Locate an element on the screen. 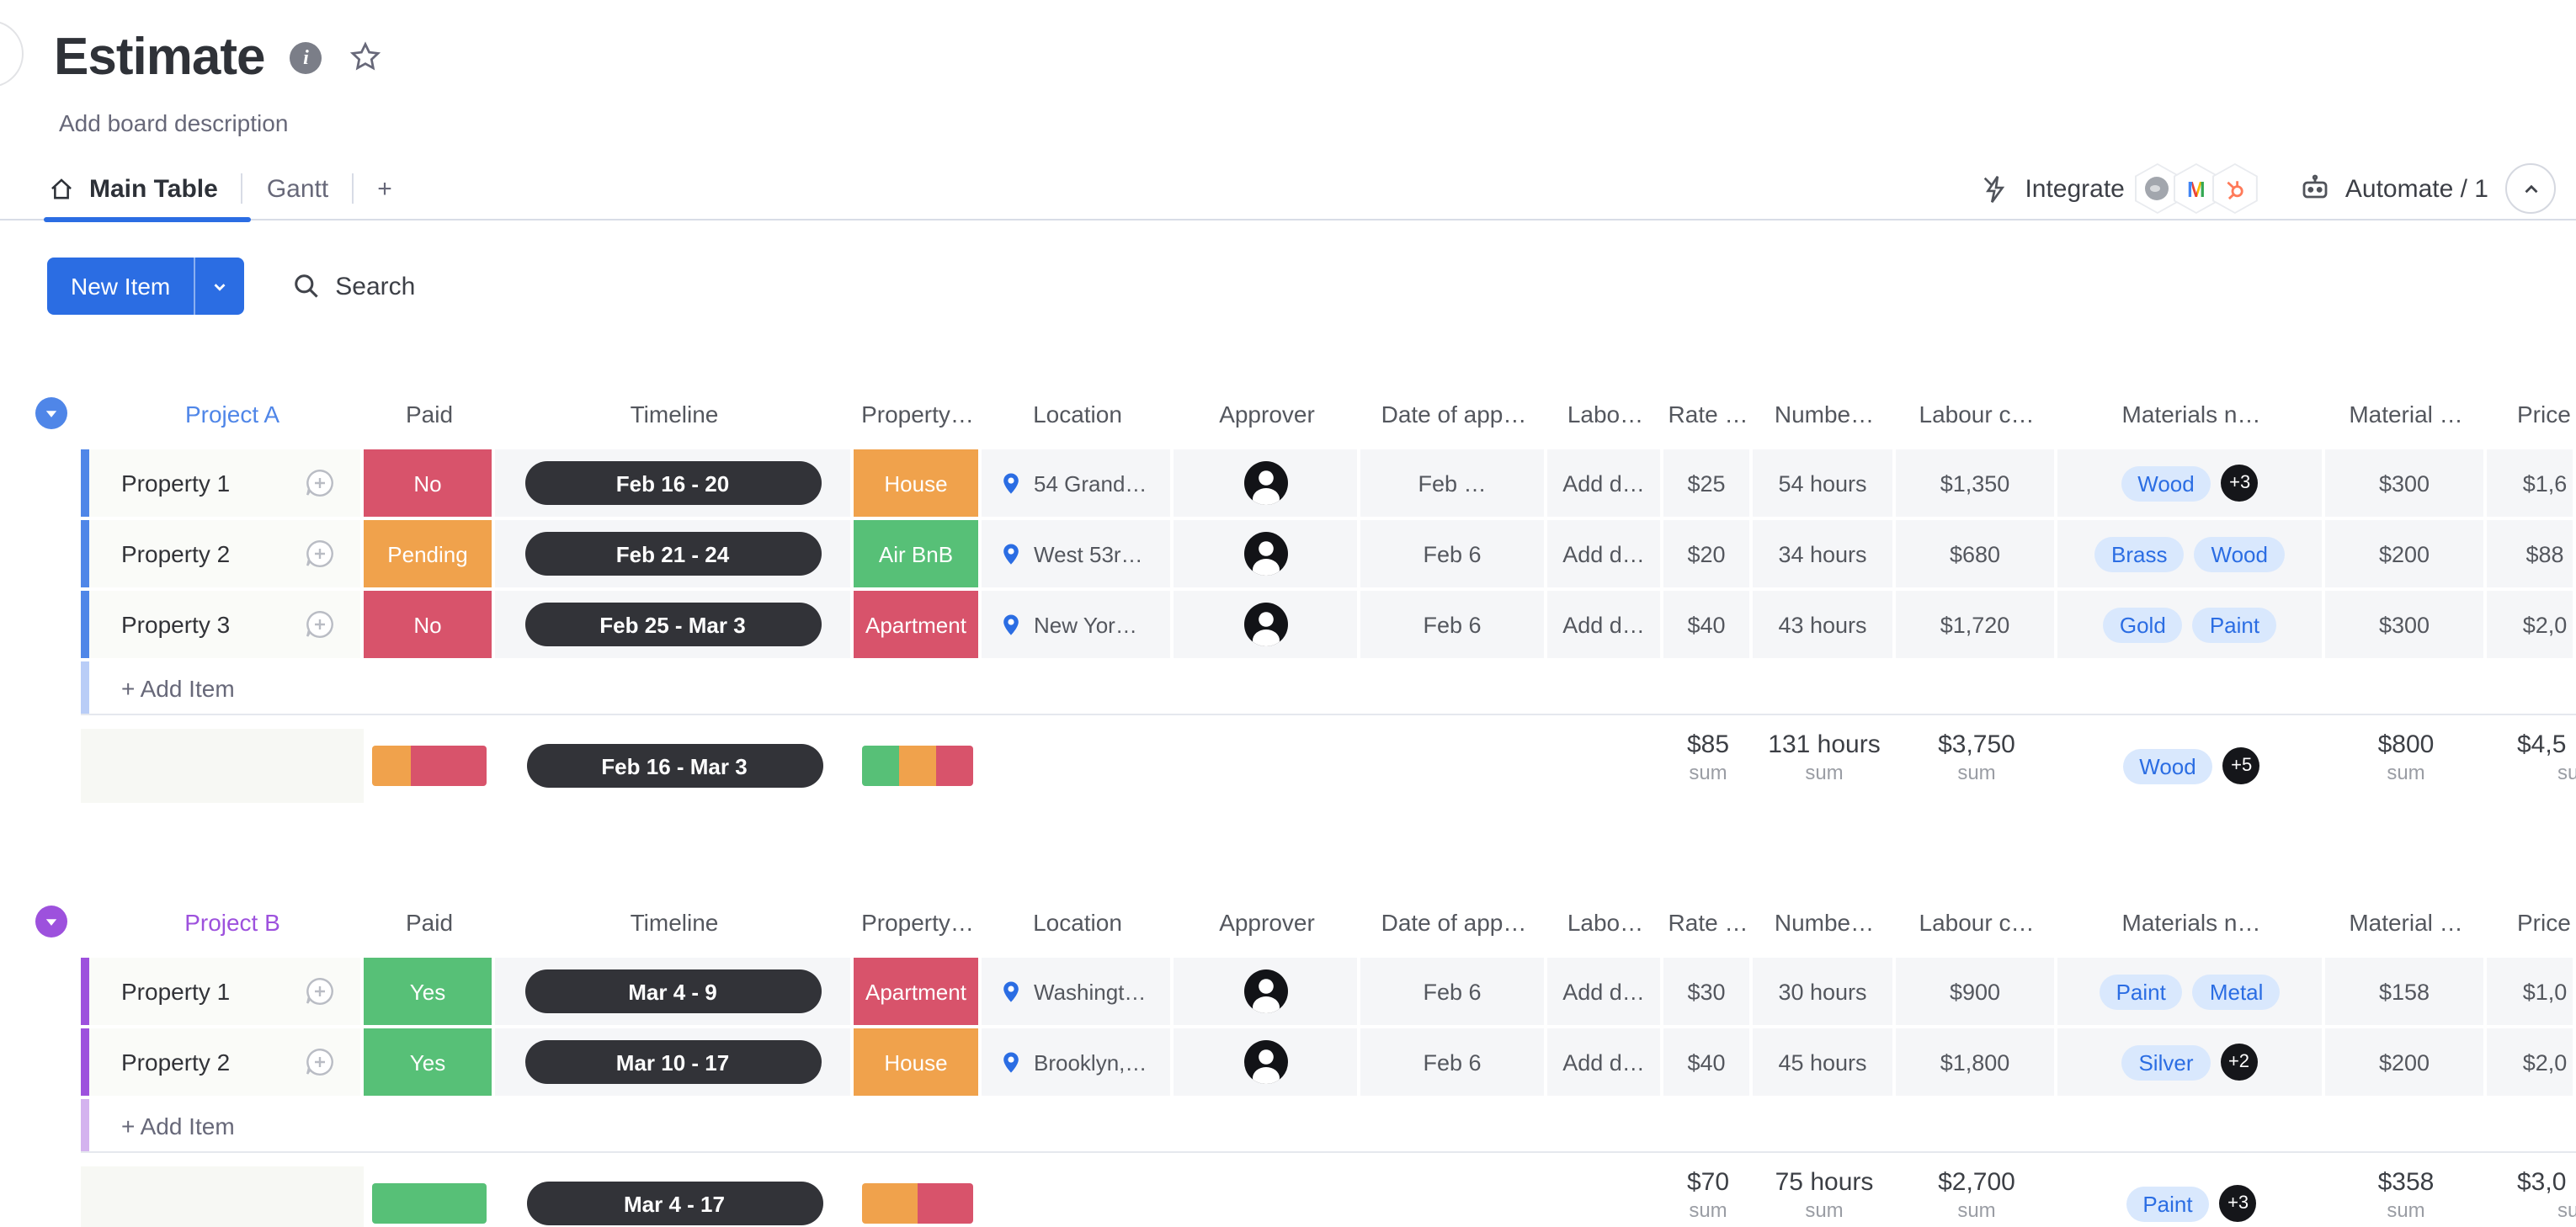  rate-cell: $25 is located at coordinates (1708, 483).